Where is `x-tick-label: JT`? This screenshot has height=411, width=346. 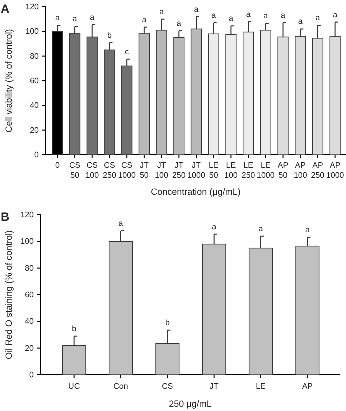
x-tick-label: JT is located at coordinates (214, 386).